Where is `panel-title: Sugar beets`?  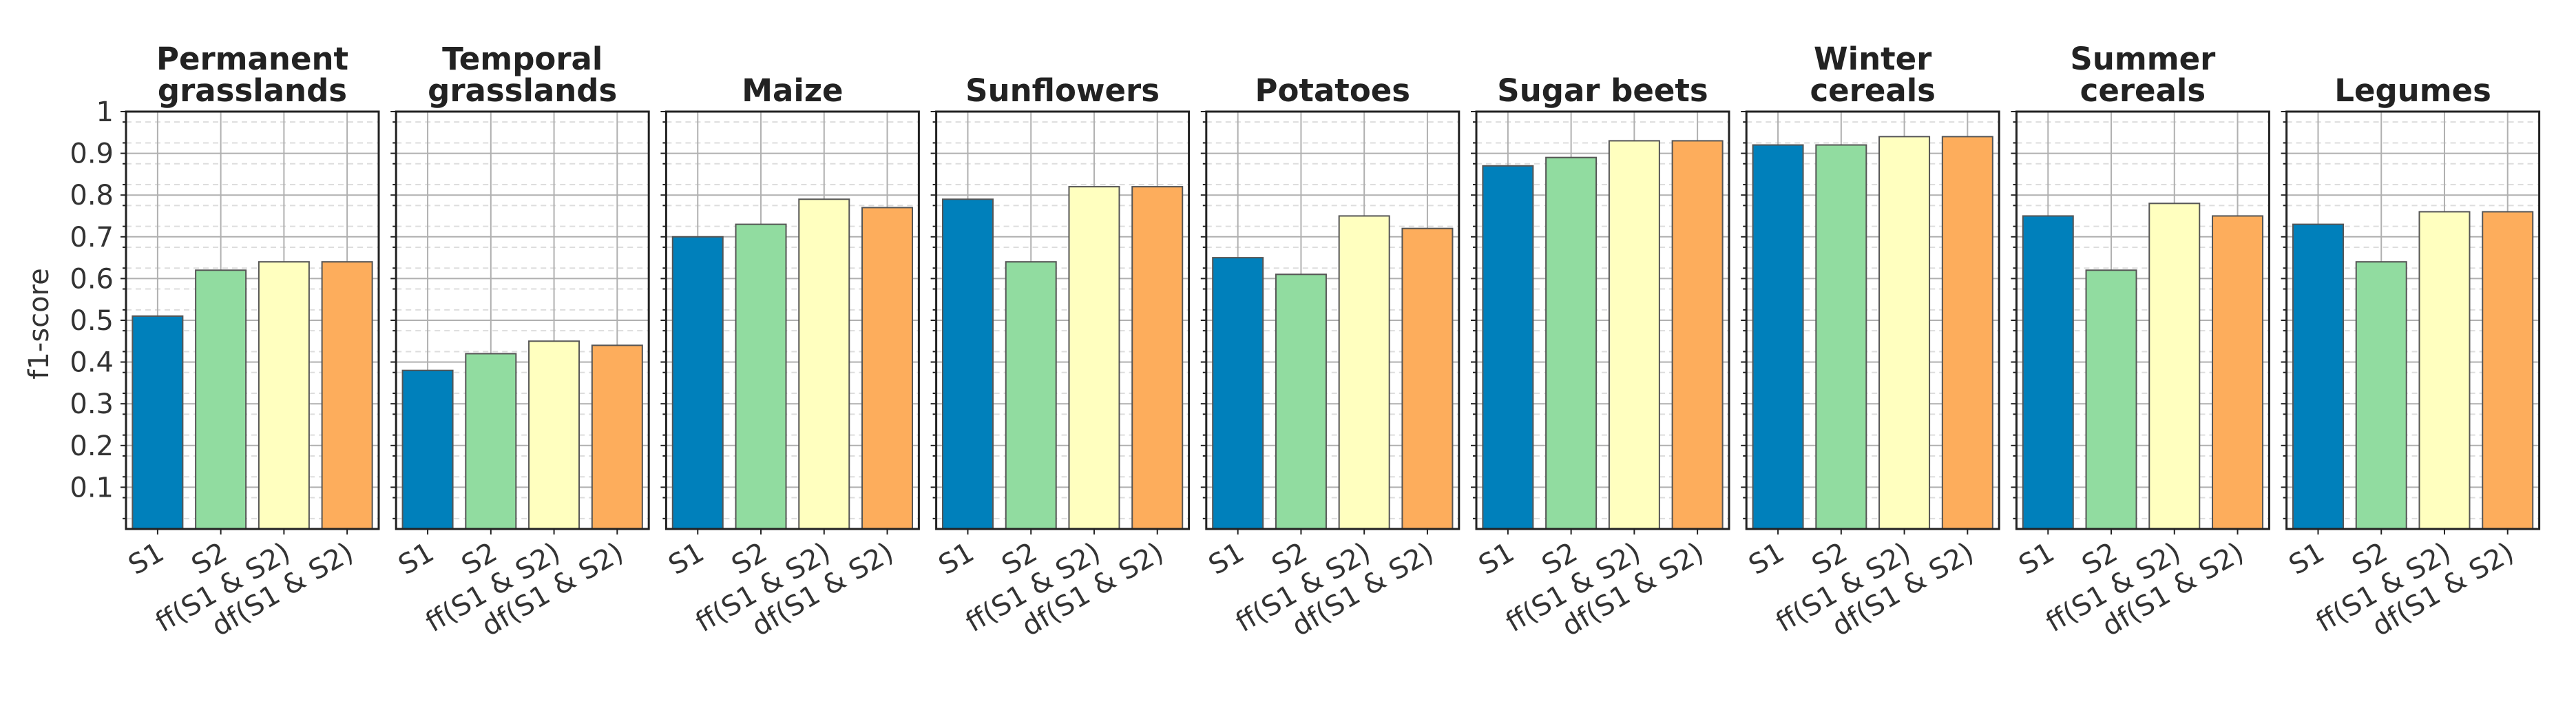 panel-title: Sugar beets is located at coordinates (1602, 90).